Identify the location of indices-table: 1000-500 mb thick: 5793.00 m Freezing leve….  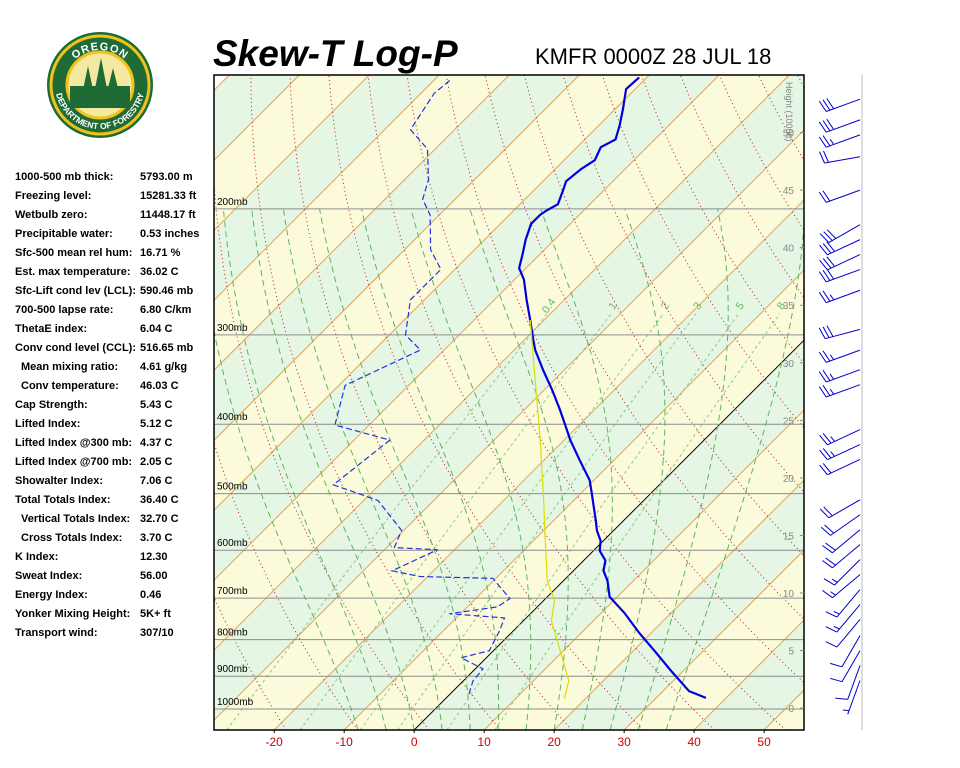
(107, 405).